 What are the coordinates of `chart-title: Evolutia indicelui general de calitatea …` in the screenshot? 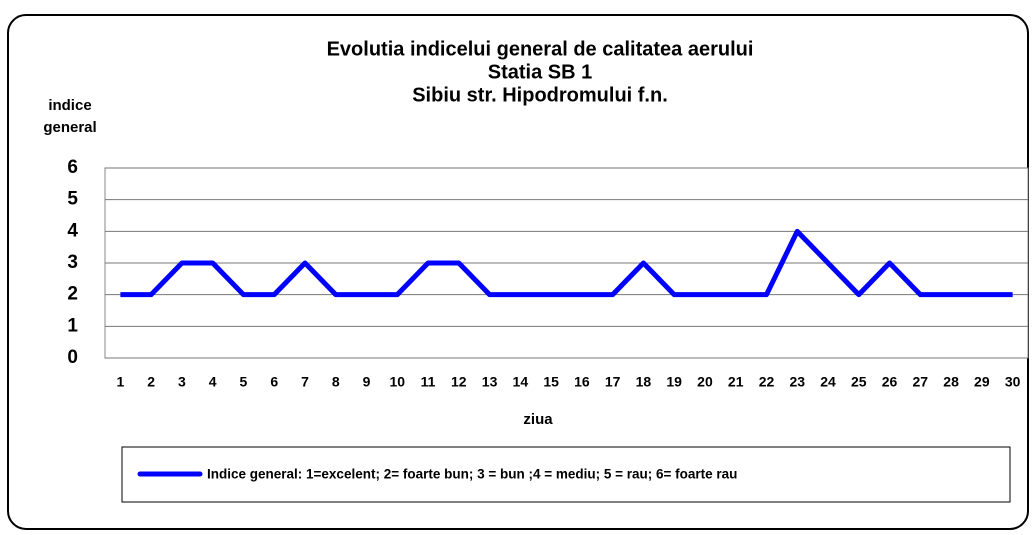 It's located at (540, 49).